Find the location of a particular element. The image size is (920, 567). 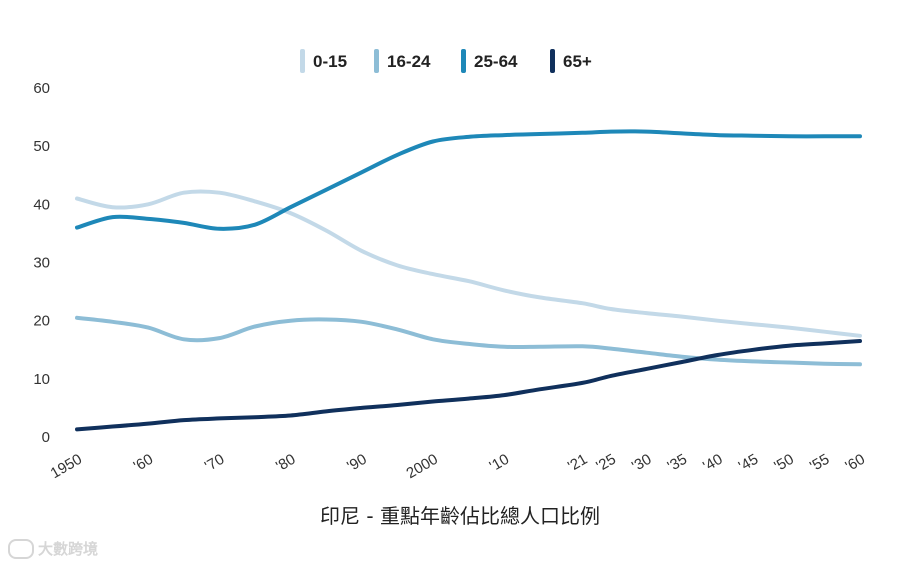

x-tick-label: '35 is located at coordinates (677, 463).